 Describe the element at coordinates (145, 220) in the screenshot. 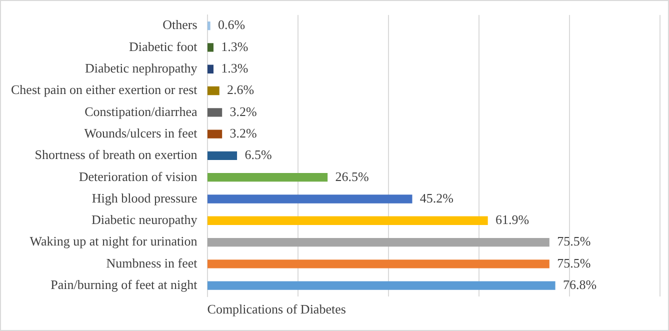

I see `y-tick-label: Diabetic neuropathy` at that location.